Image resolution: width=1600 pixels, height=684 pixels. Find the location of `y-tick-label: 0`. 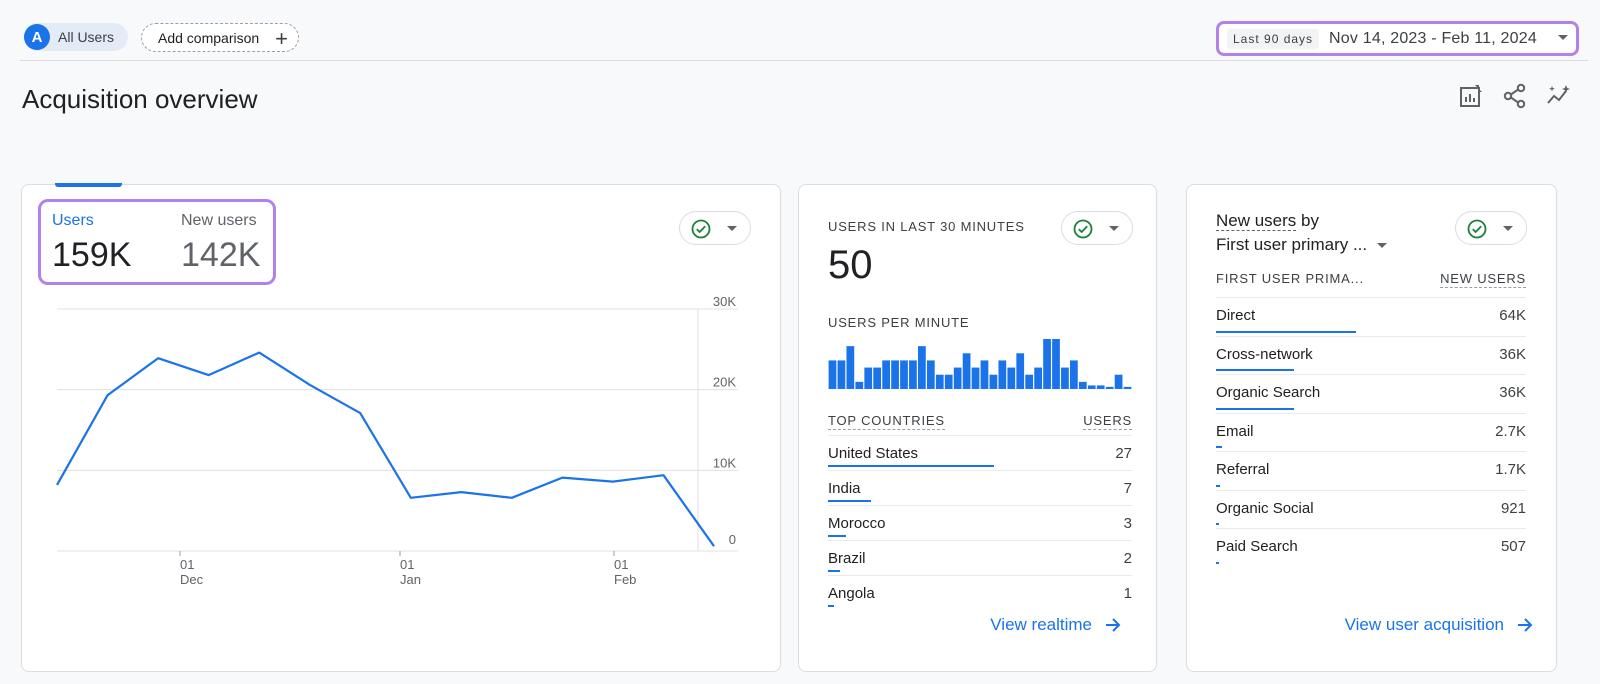

y-tick-label: 0 is located at coordinates (732, 539).